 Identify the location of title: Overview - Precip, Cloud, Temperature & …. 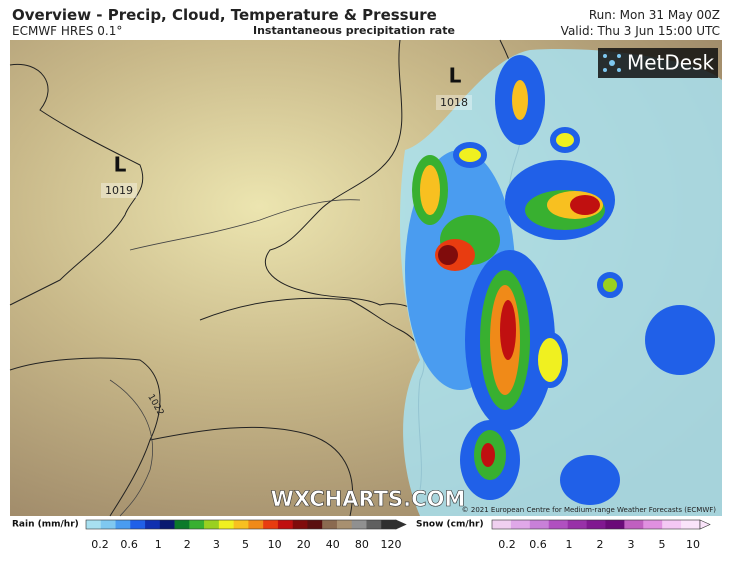
(224, 15).